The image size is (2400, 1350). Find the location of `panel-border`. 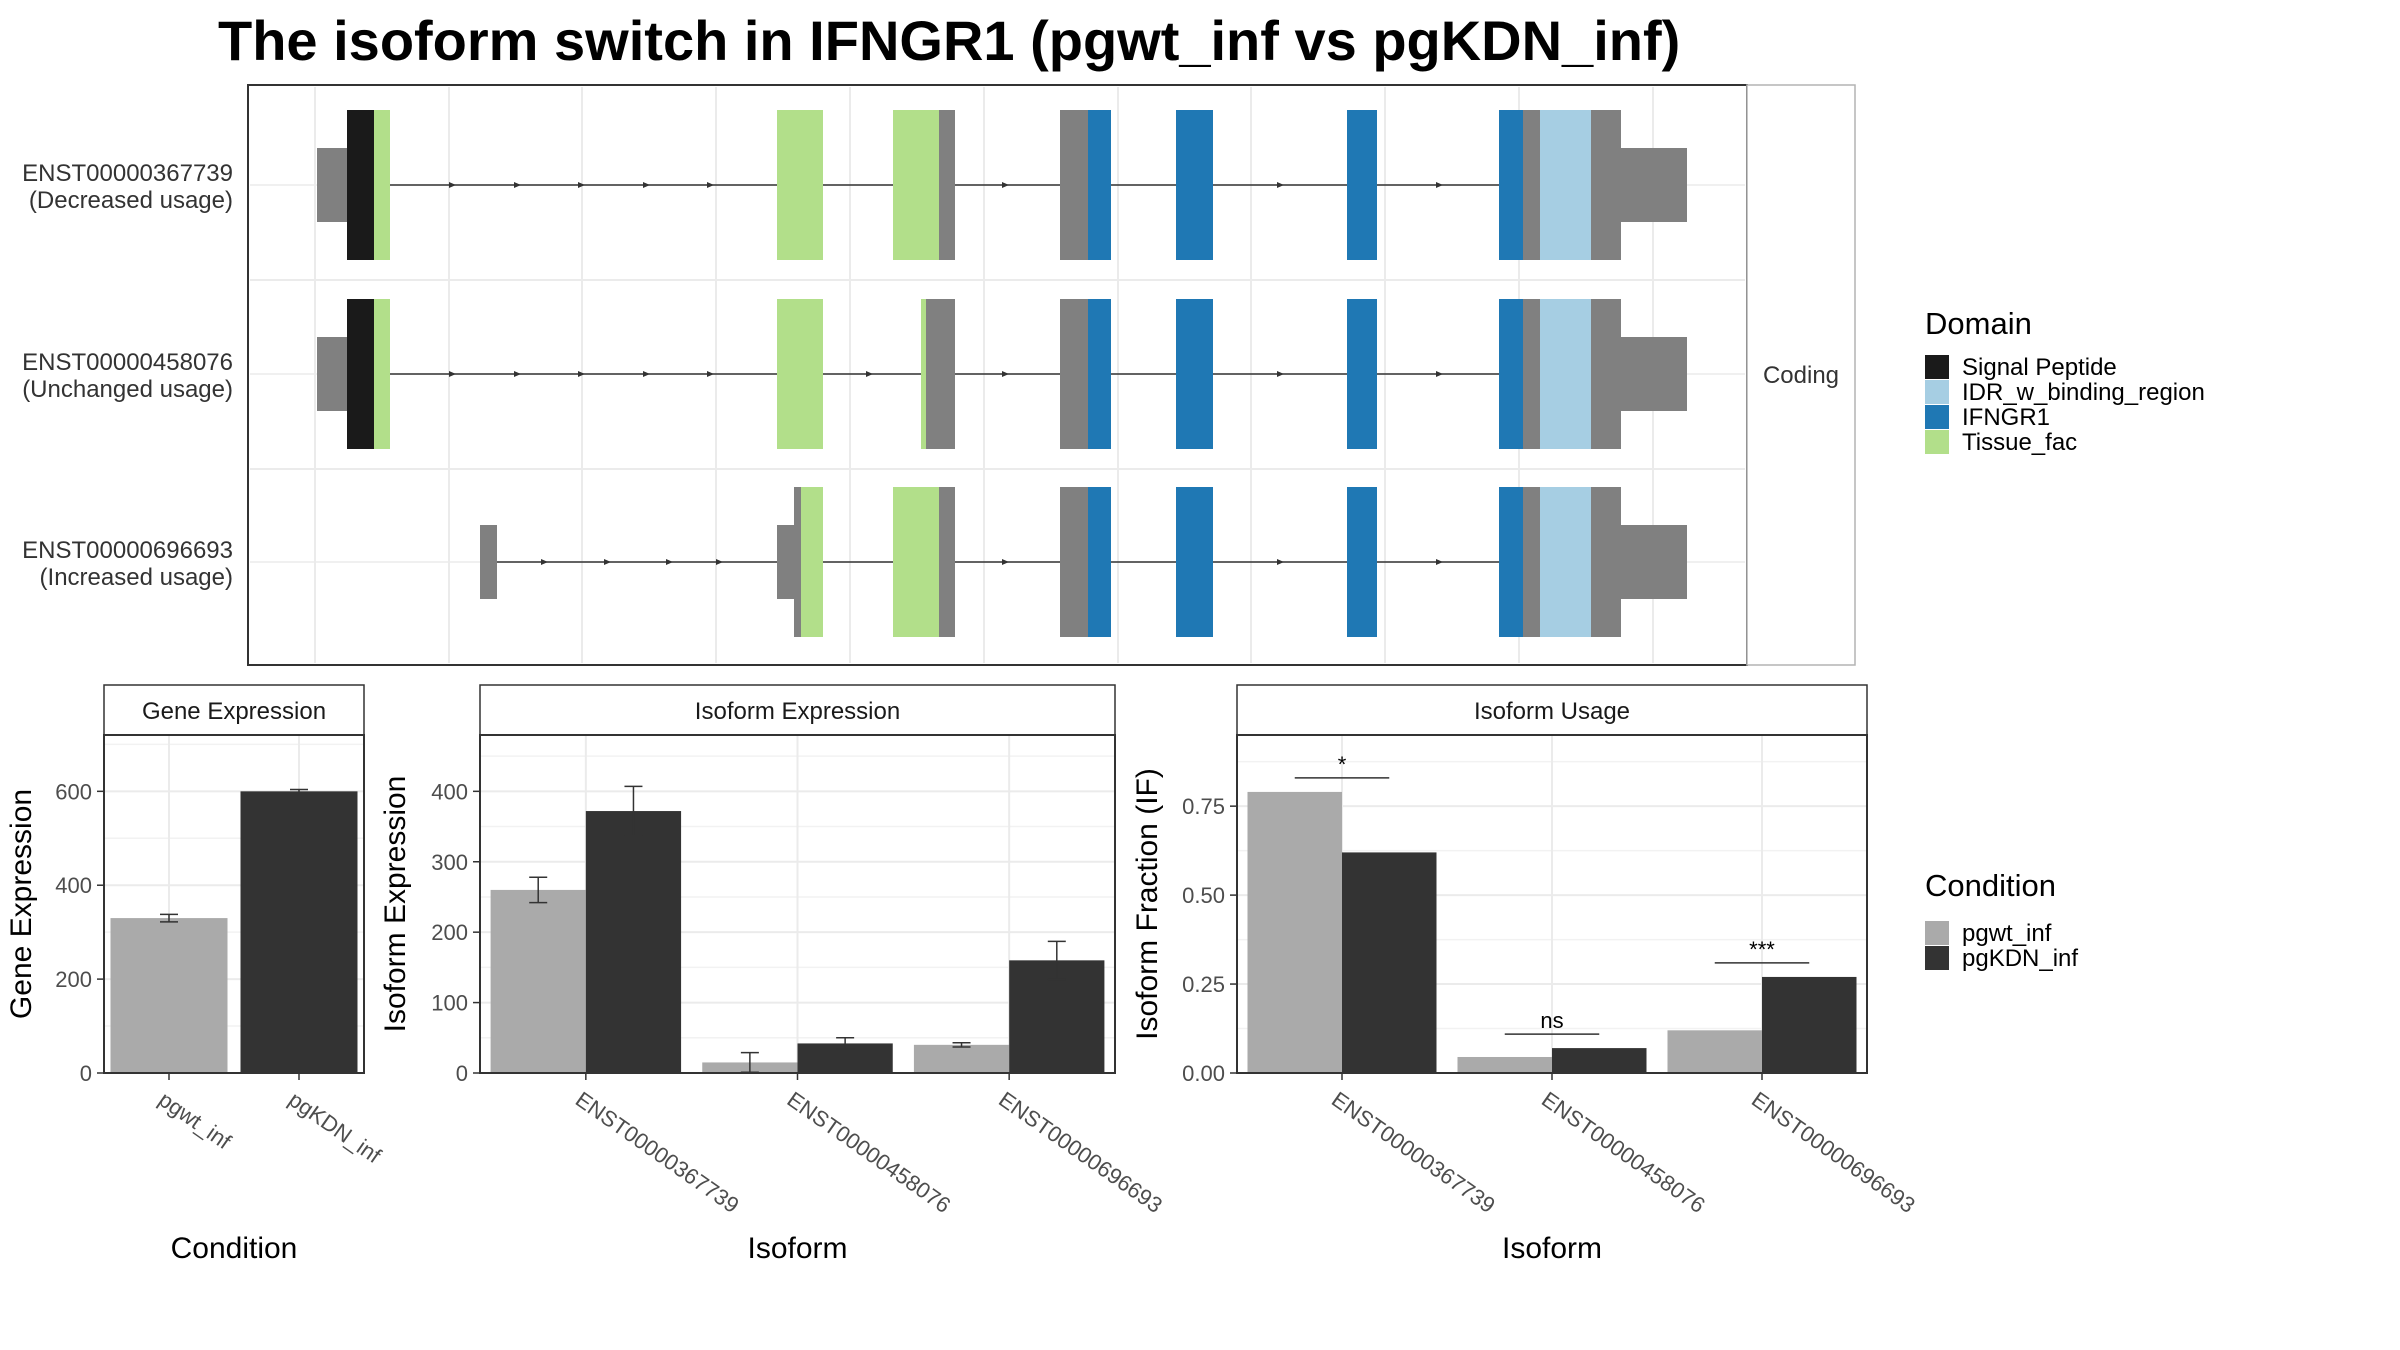

panel-border is located at coordinates (234, 904).